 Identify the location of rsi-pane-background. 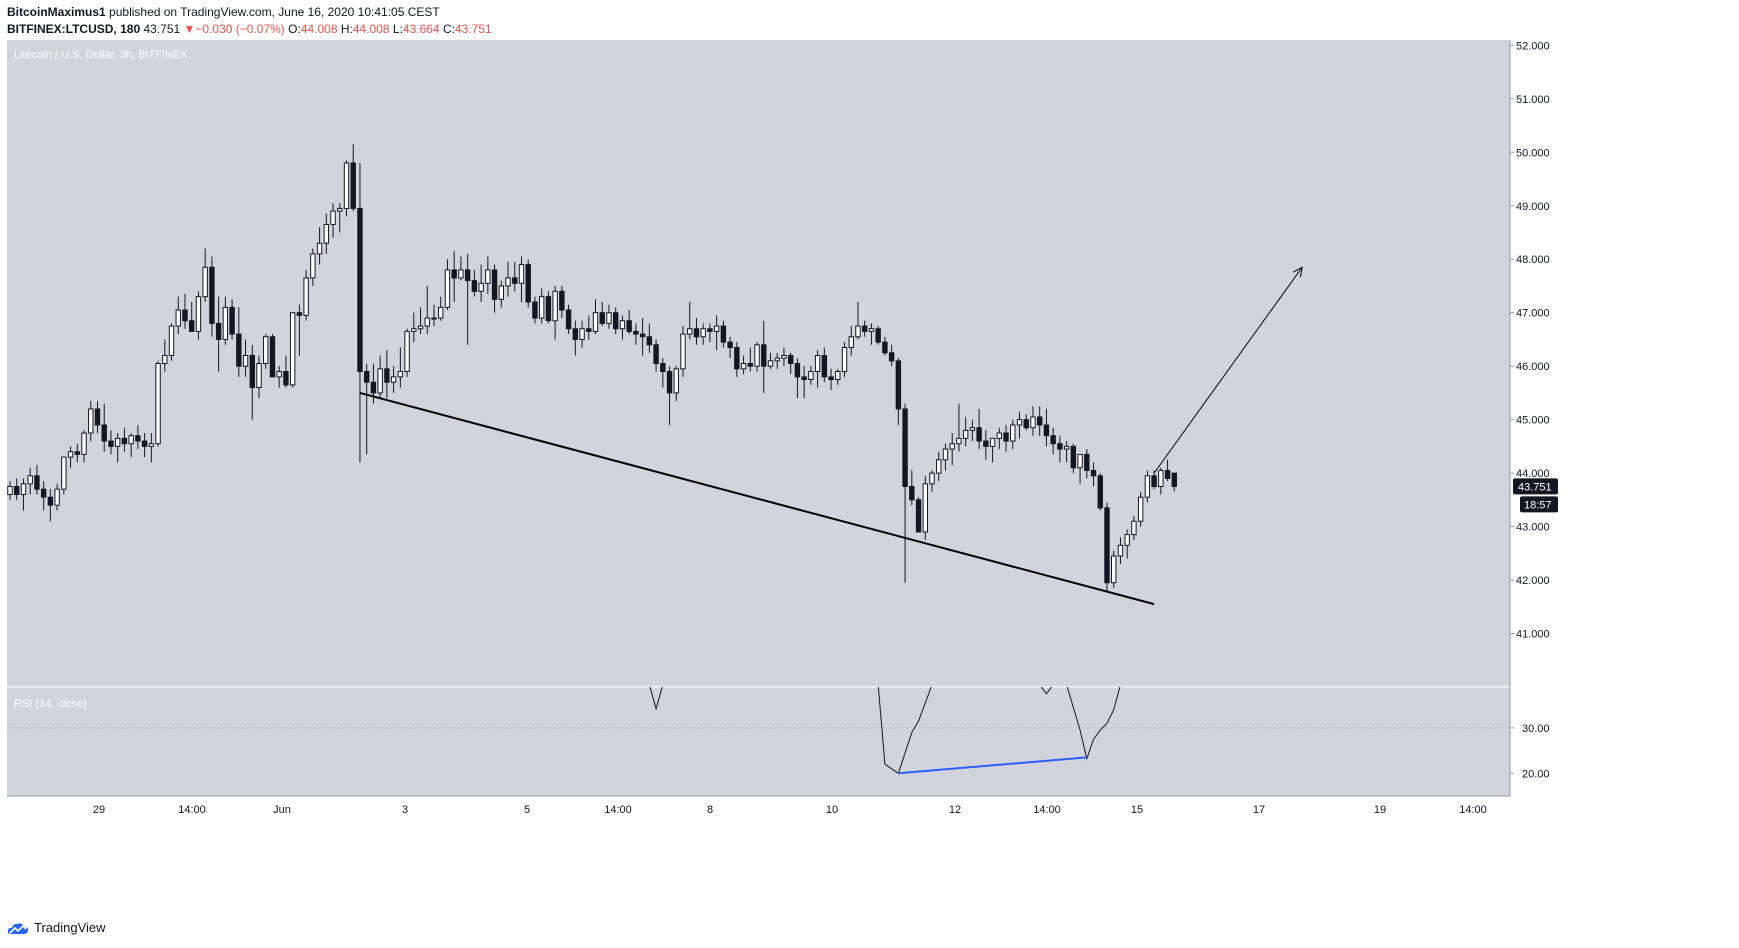
(758, 741).